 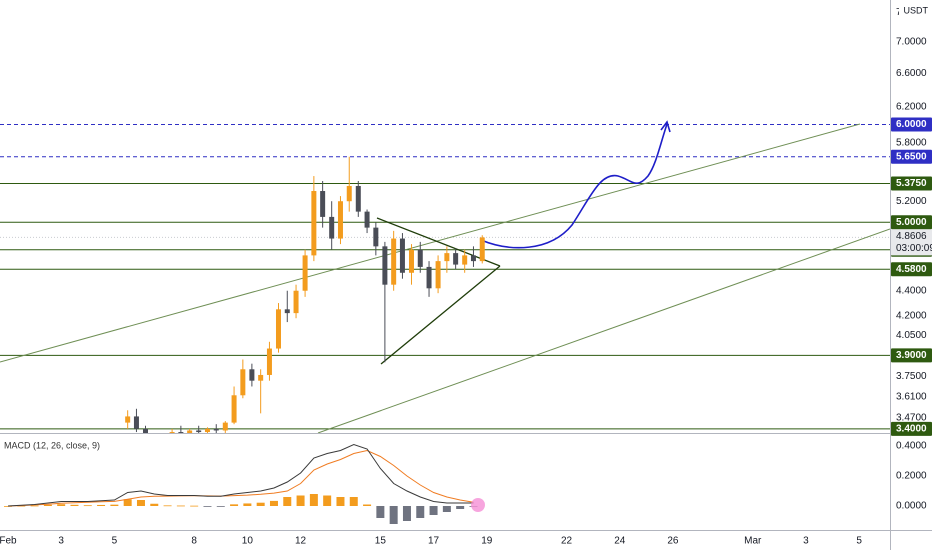 I want to click on macd-tick-label: 0.4000, so click(x=911, y=446).